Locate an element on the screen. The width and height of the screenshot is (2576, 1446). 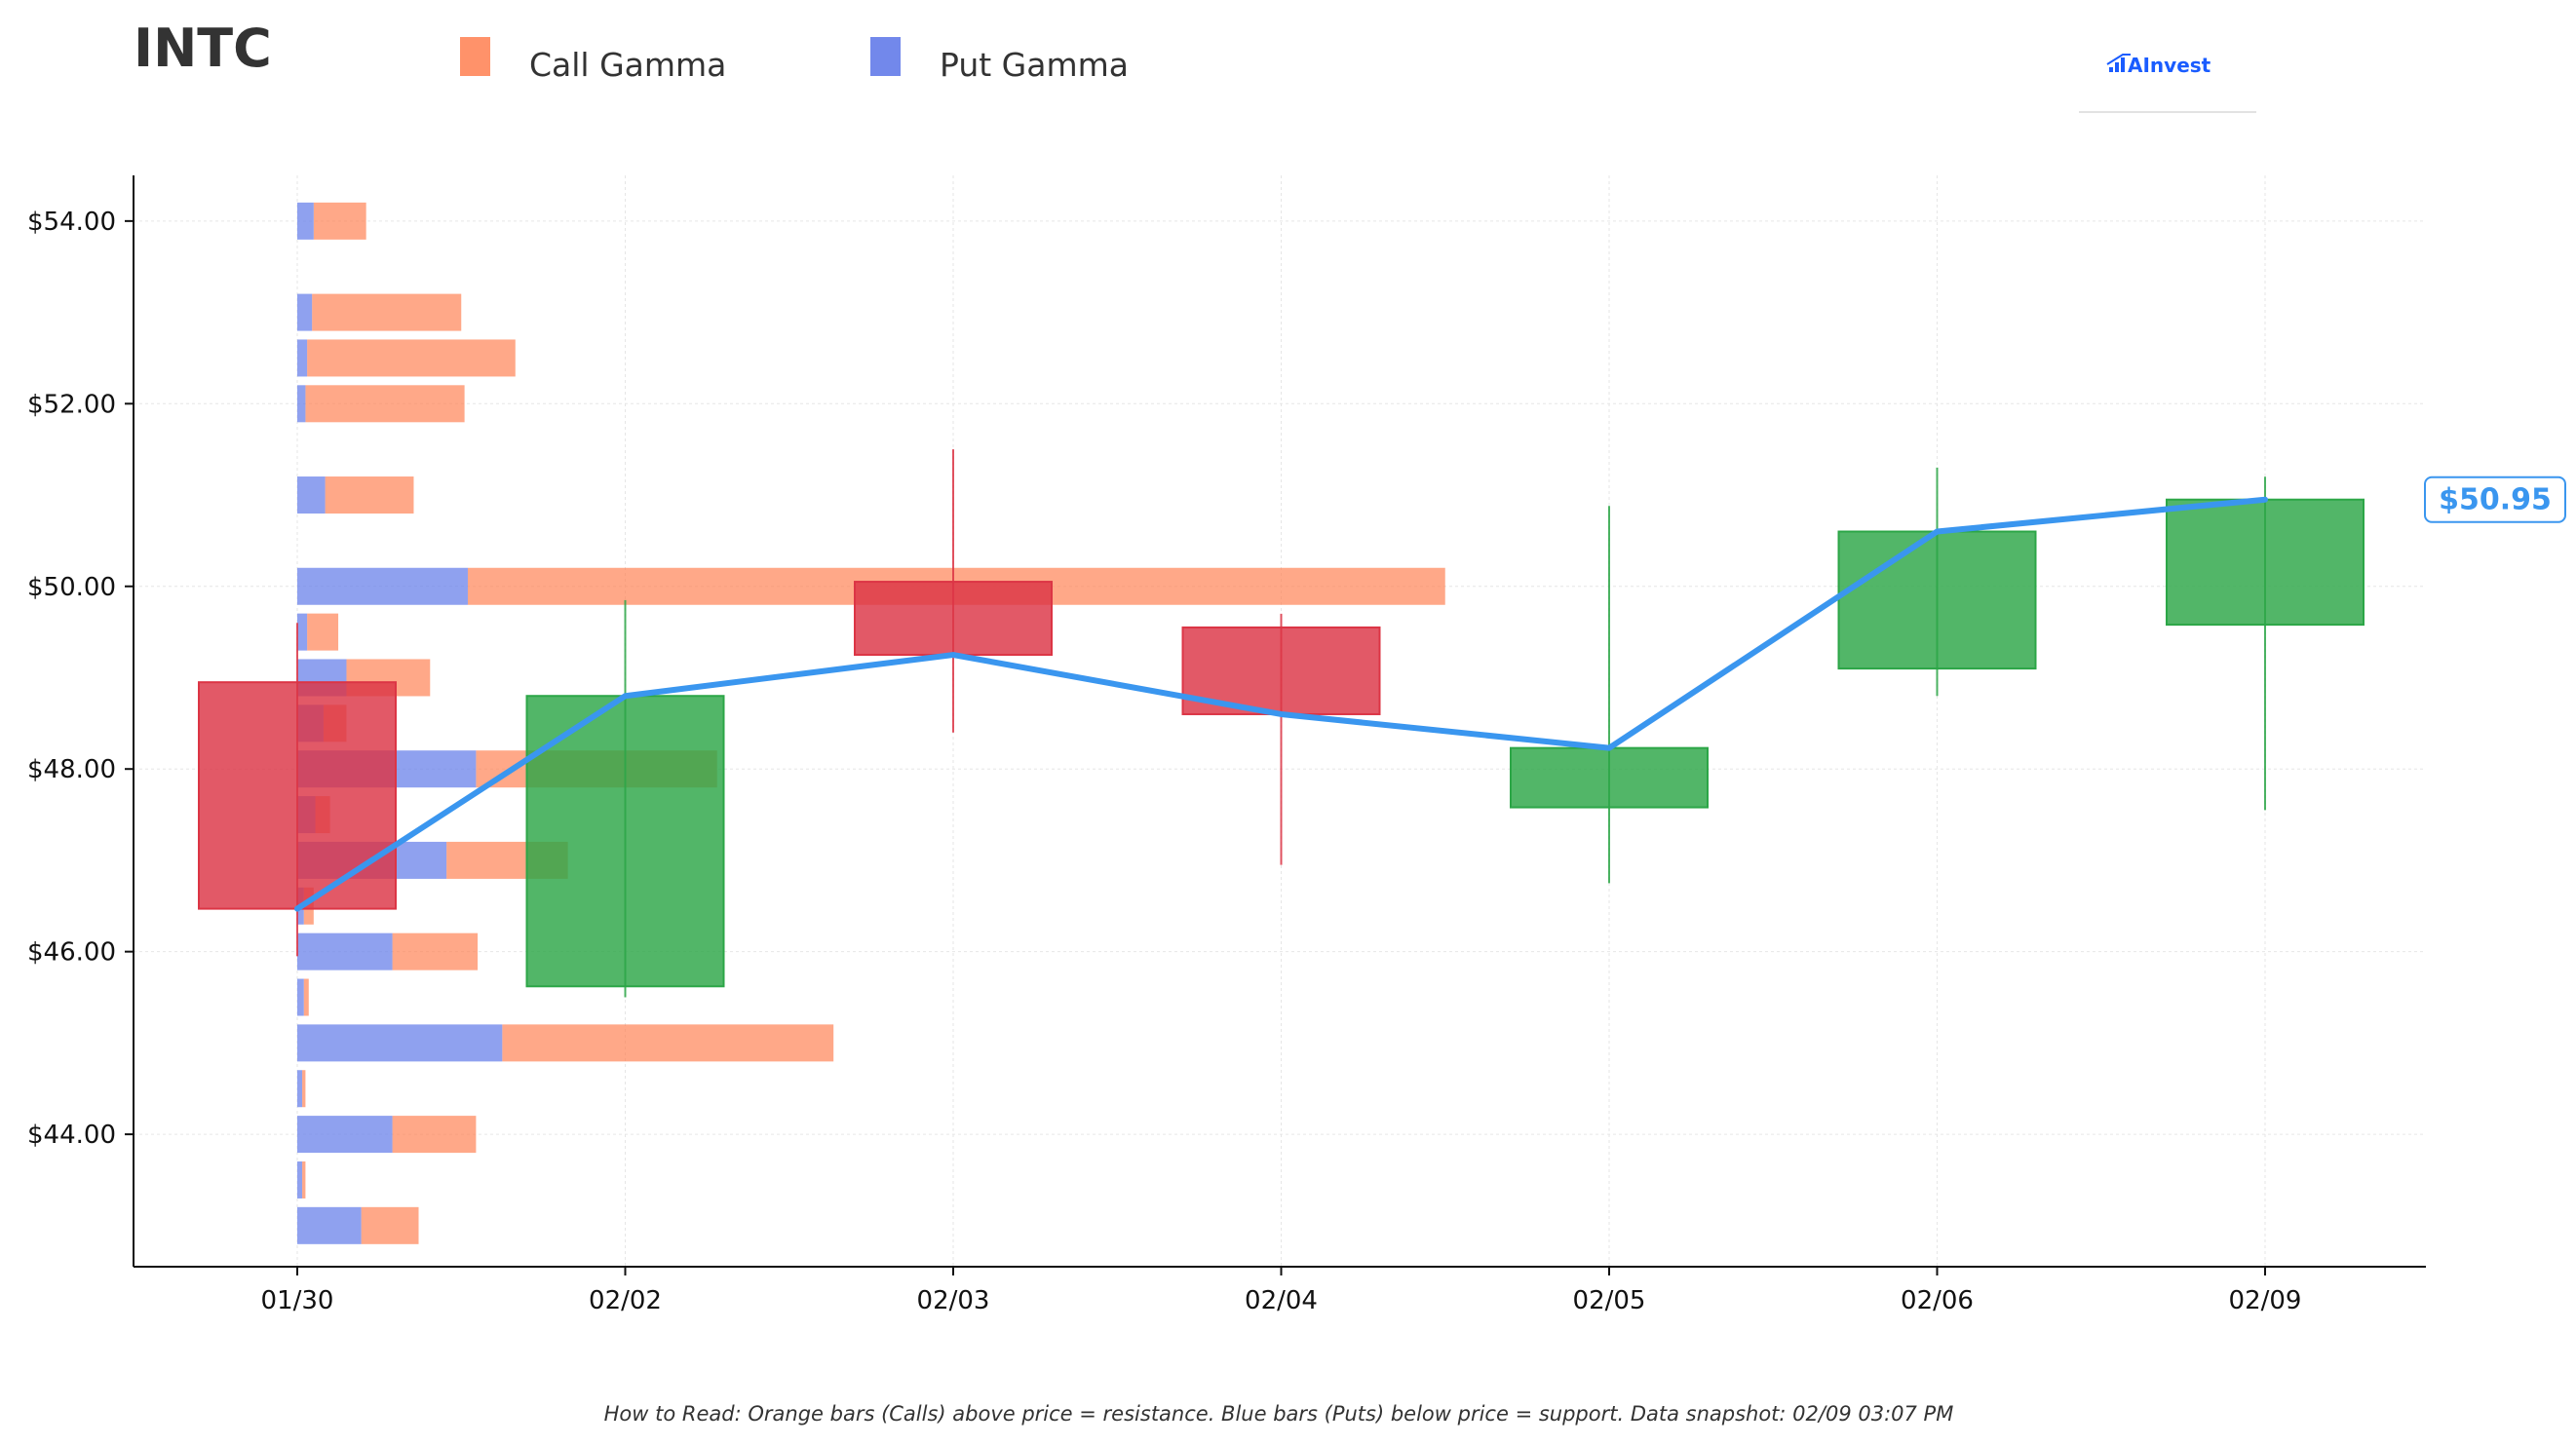
last-price-label: $50.95 is located at coordinates (2495, 500).